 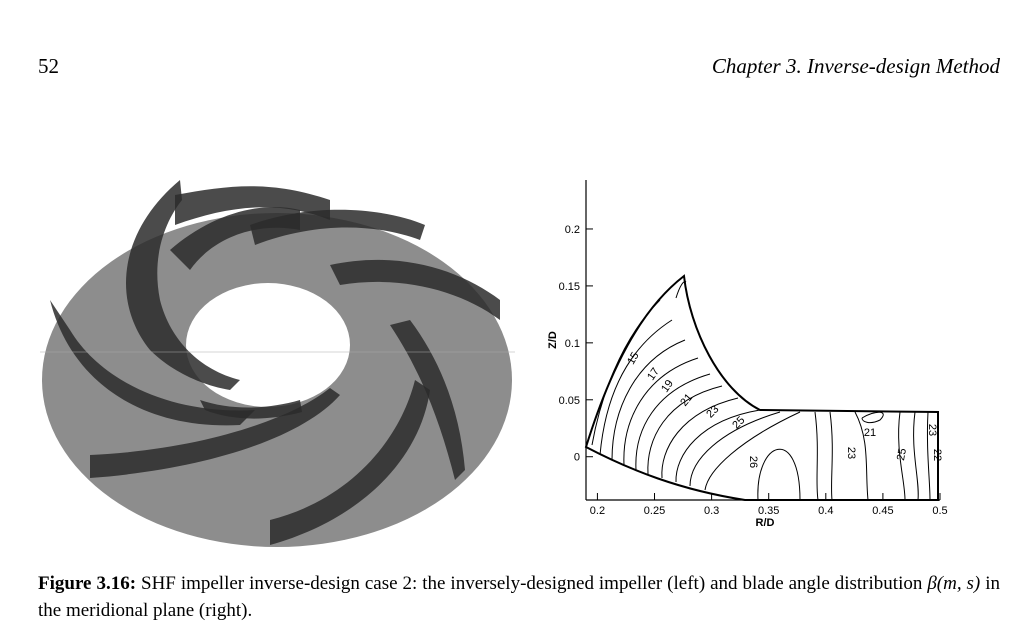 What do you see at coordinates (569, 401) in the screenshot?
I see `y-tick-label: 0.05` at bounding box center [569, 401].